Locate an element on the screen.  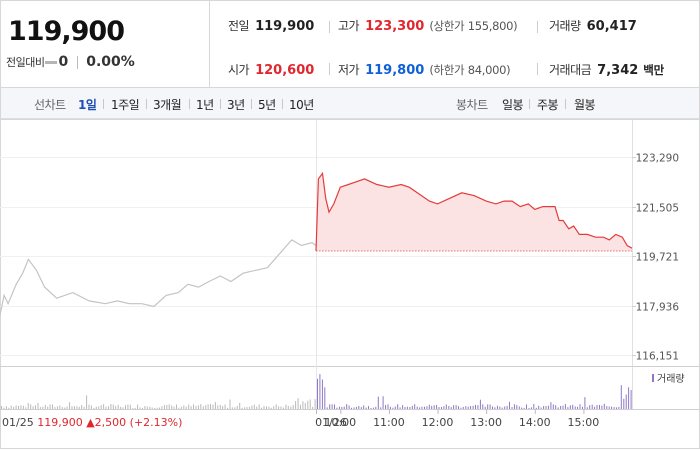
y-tick-label: 119,721 is located at coordinates (657, 258).